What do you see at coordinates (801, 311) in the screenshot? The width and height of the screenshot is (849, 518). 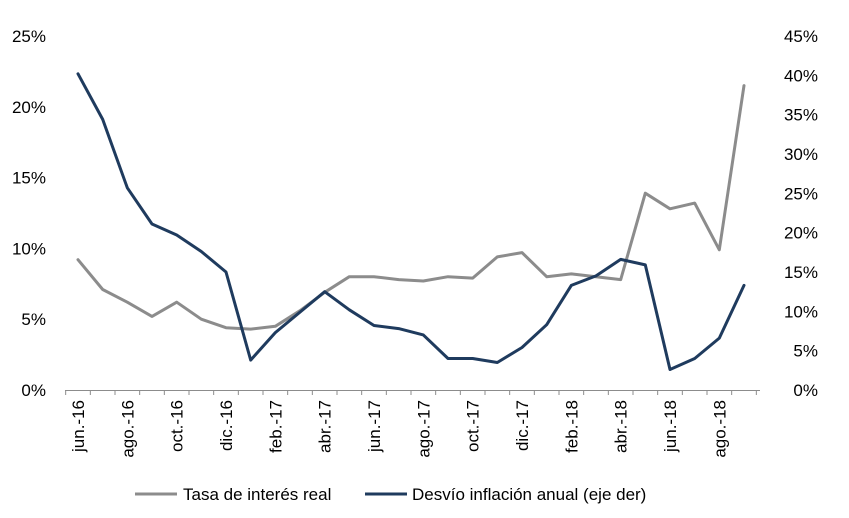 I see `y-right-tick-label: 10%` at bounding box center [801, 311].